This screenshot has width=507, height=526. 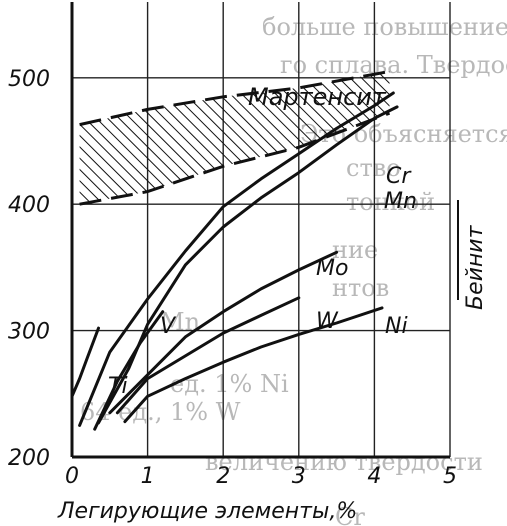 What do you see at coordinates (86, 362) in the screenshot?
I see `series-line-ti` at bounding box center [86, 362].